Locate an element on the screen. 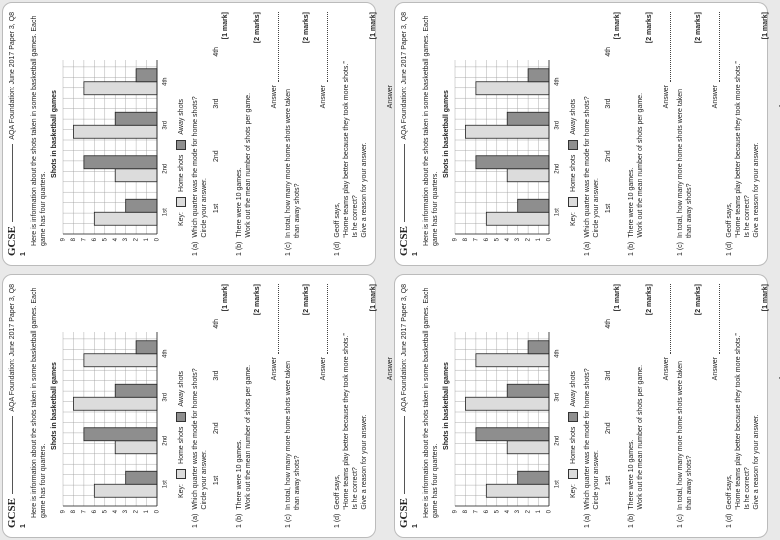  y-tick-label: 2 is located at coordinates (529, 239).